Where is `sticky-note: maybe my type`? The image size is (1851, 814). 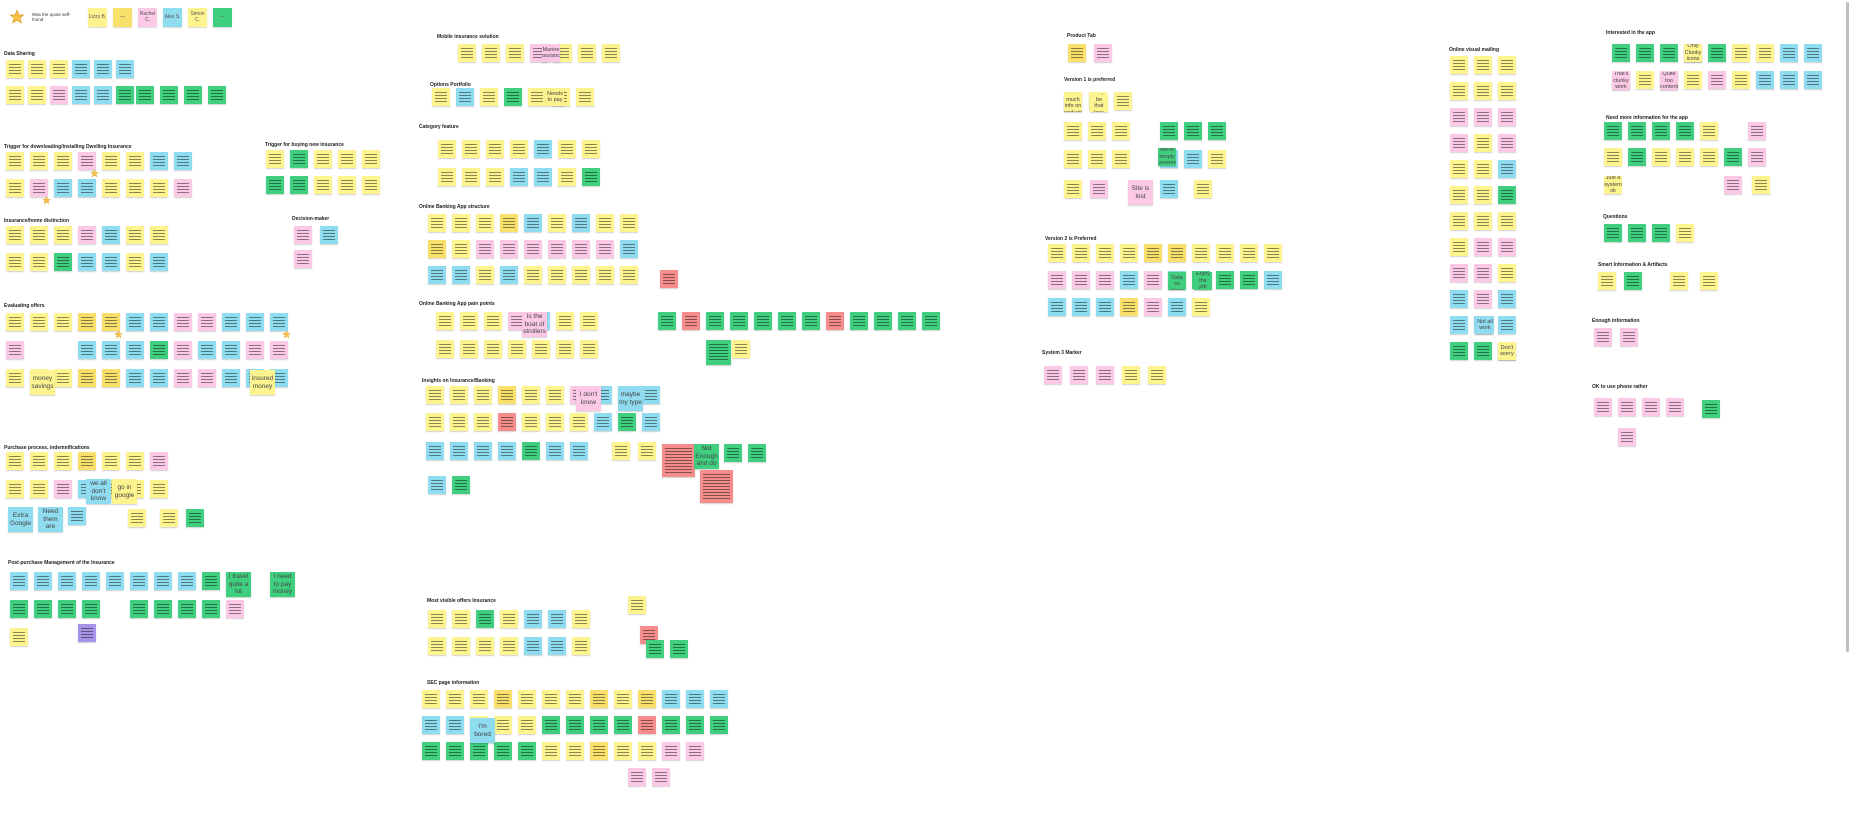
sticky-note: maybe my type is located at coordinates (630, 398).